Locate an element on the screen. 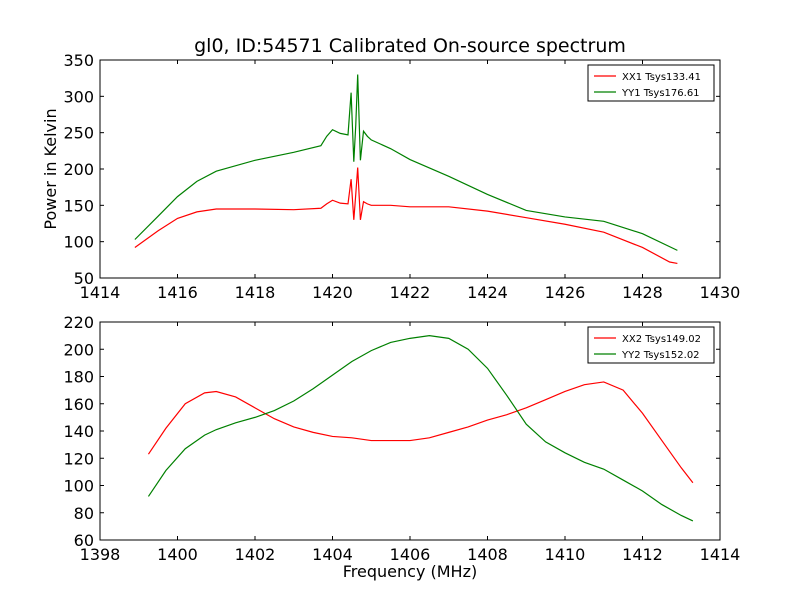 The width and height of the screenshot is (800, 600). top-x-tick-label: 1428 is located at coordinates (642, 292).